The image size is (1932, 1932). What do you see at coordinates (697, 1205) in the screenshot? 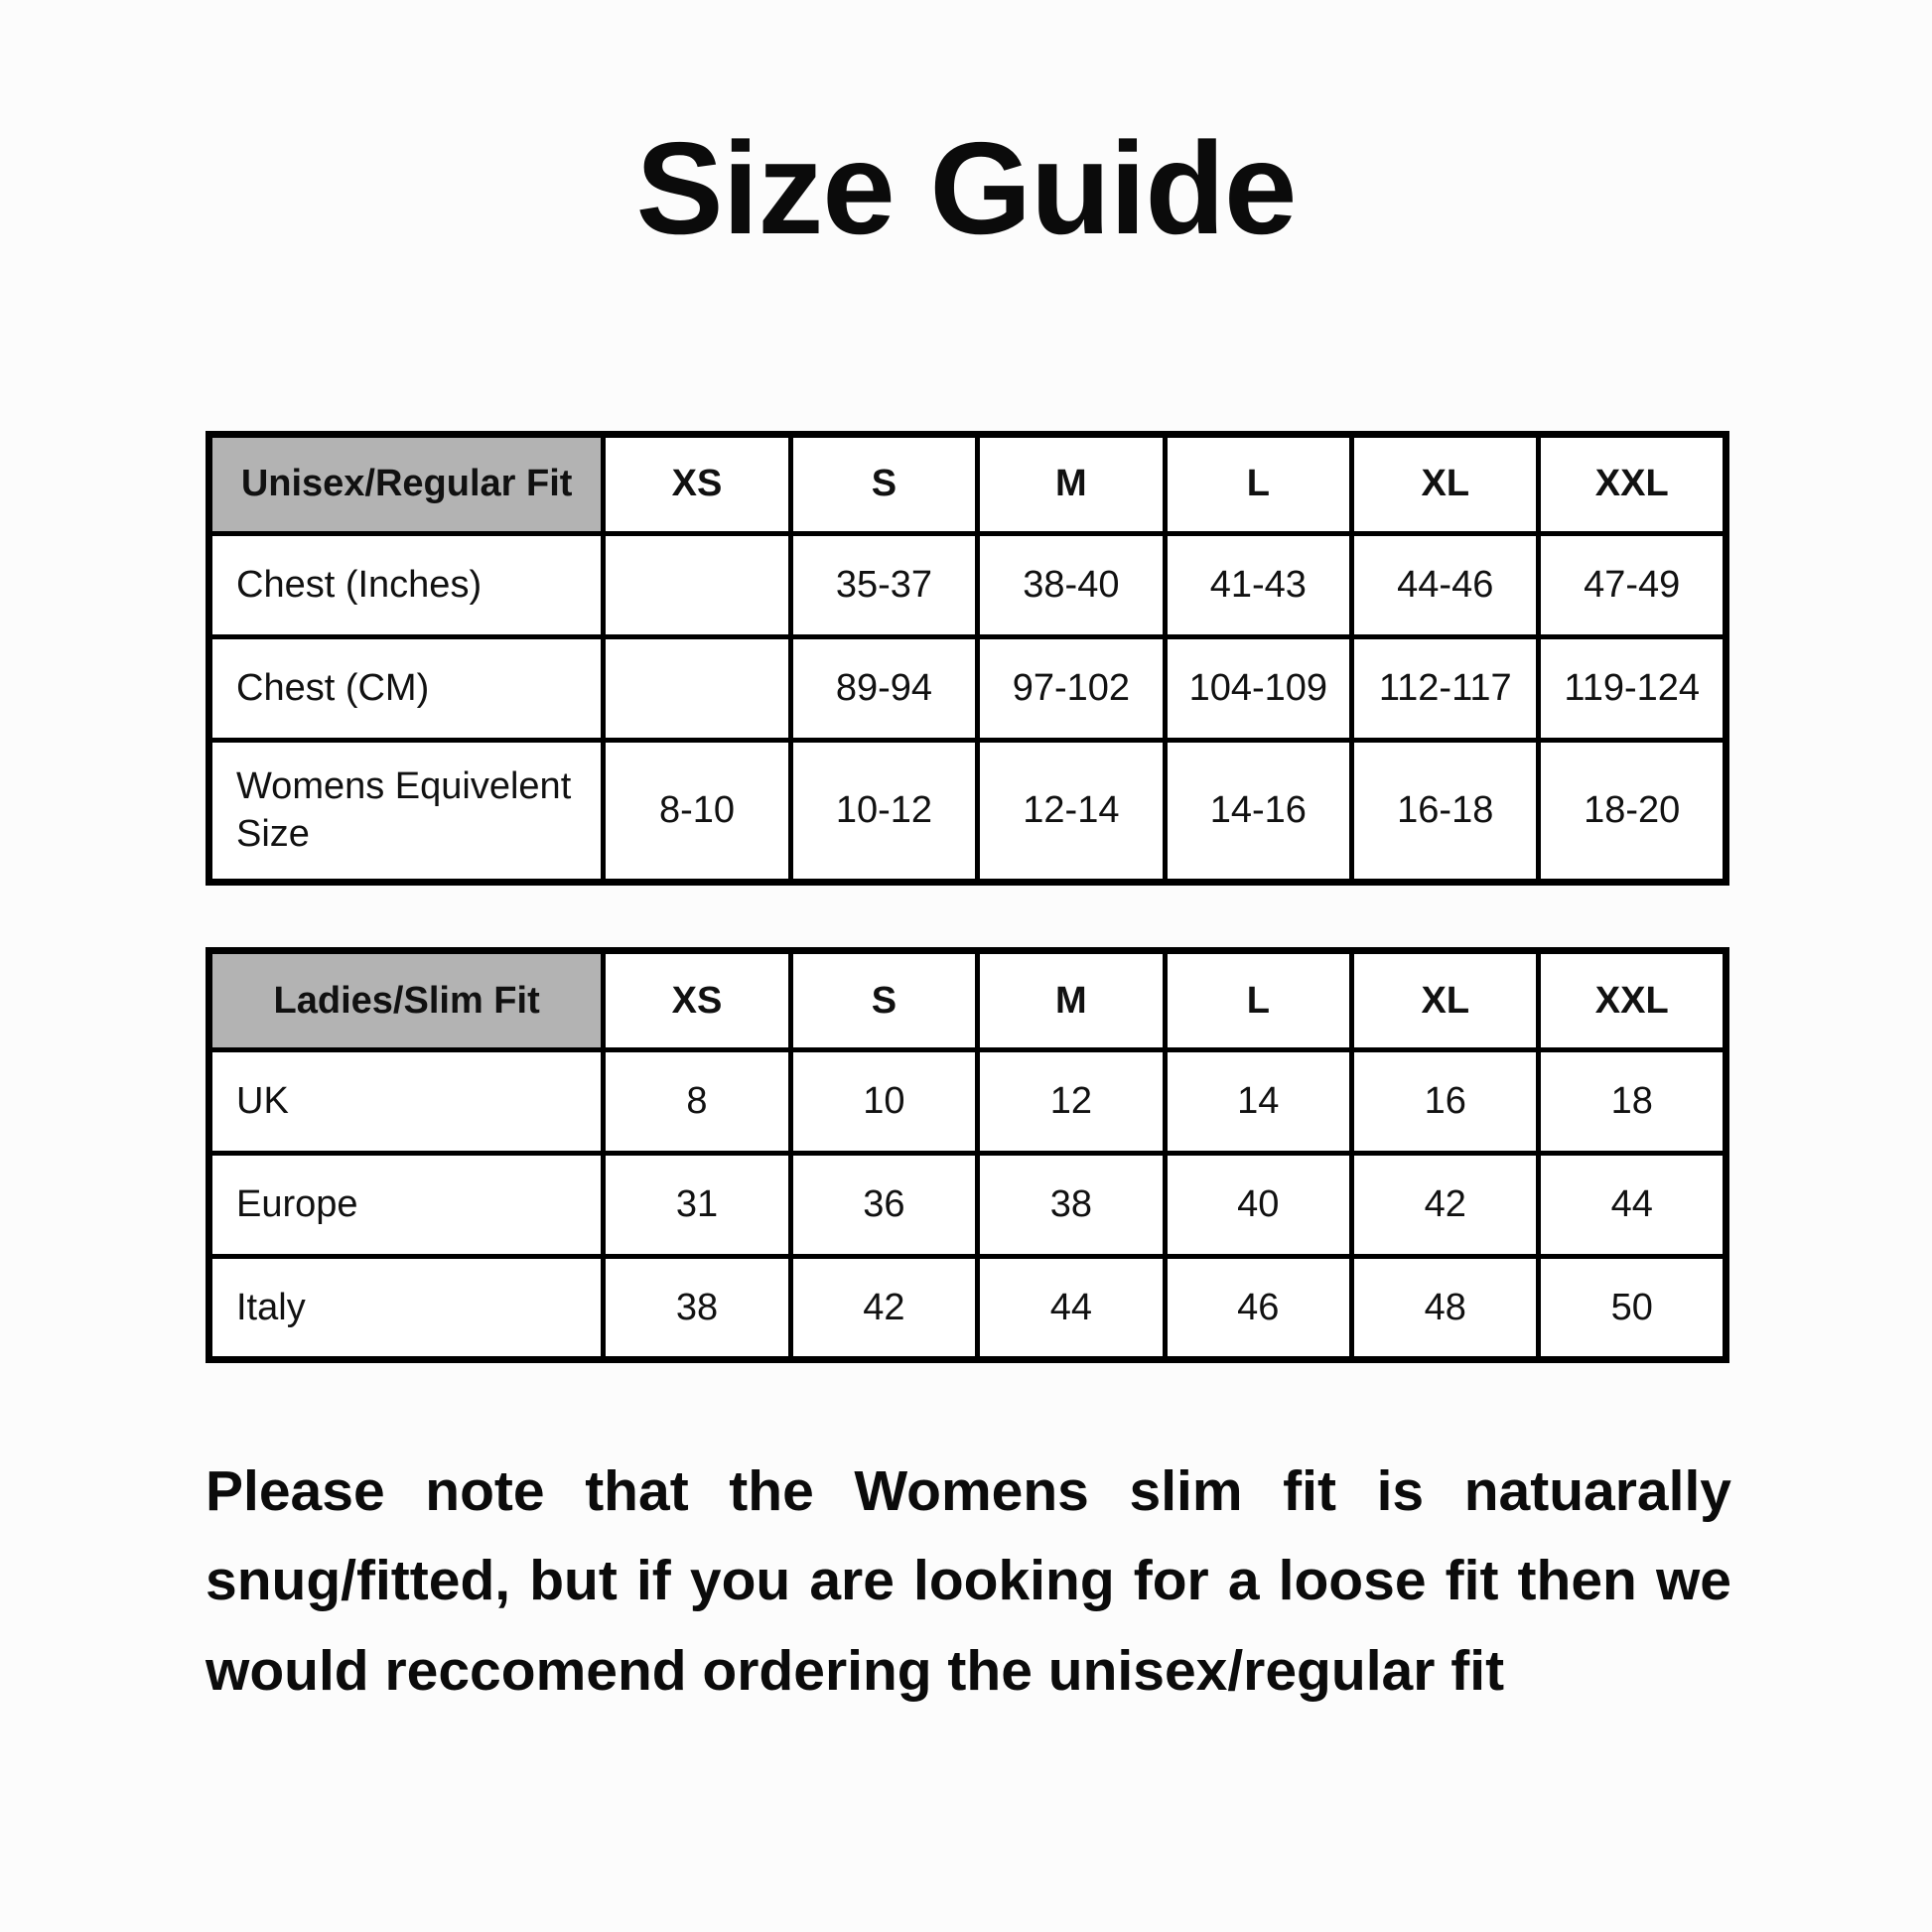
I see `size-cell: 31` at bounding box center [697, 1205].